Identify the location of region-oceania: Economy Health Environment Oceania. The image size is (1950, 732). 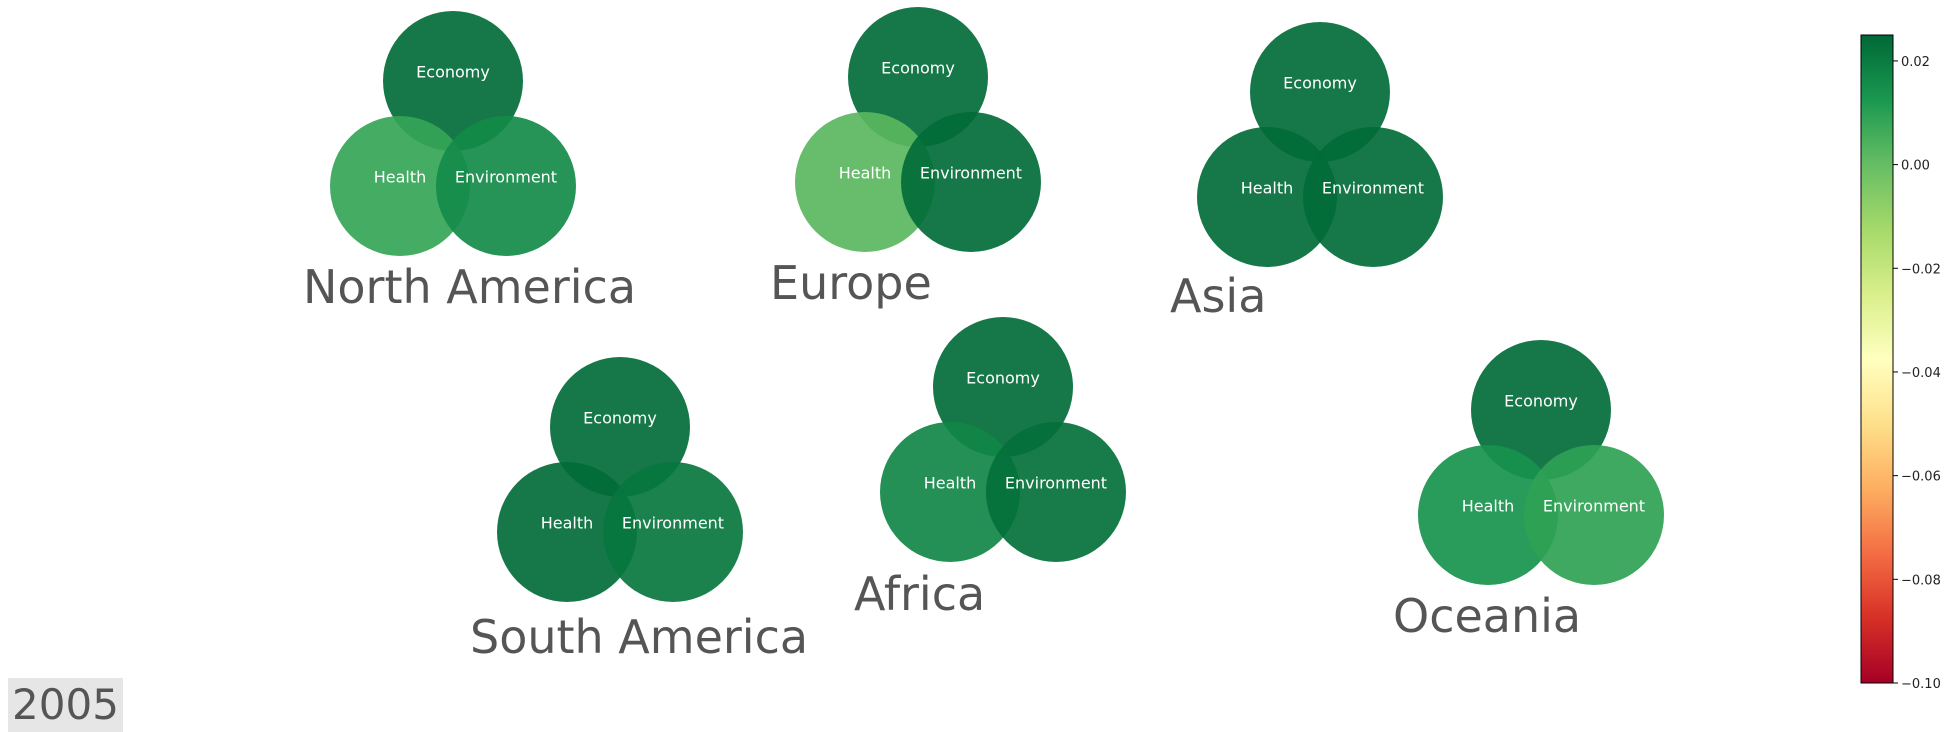
(1528, 491).